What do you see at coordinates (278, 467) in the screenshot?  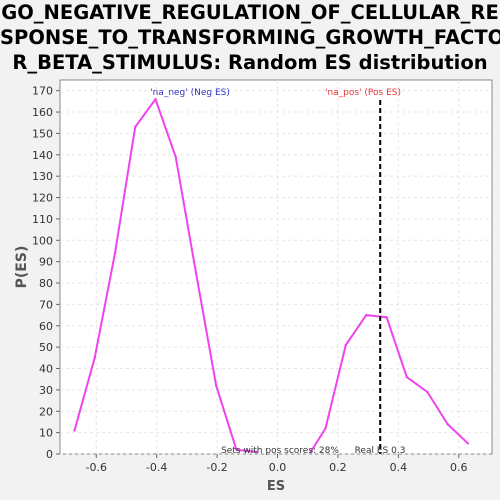 I see `x-tick-label: 0.0` at bounding box center [278, 467].